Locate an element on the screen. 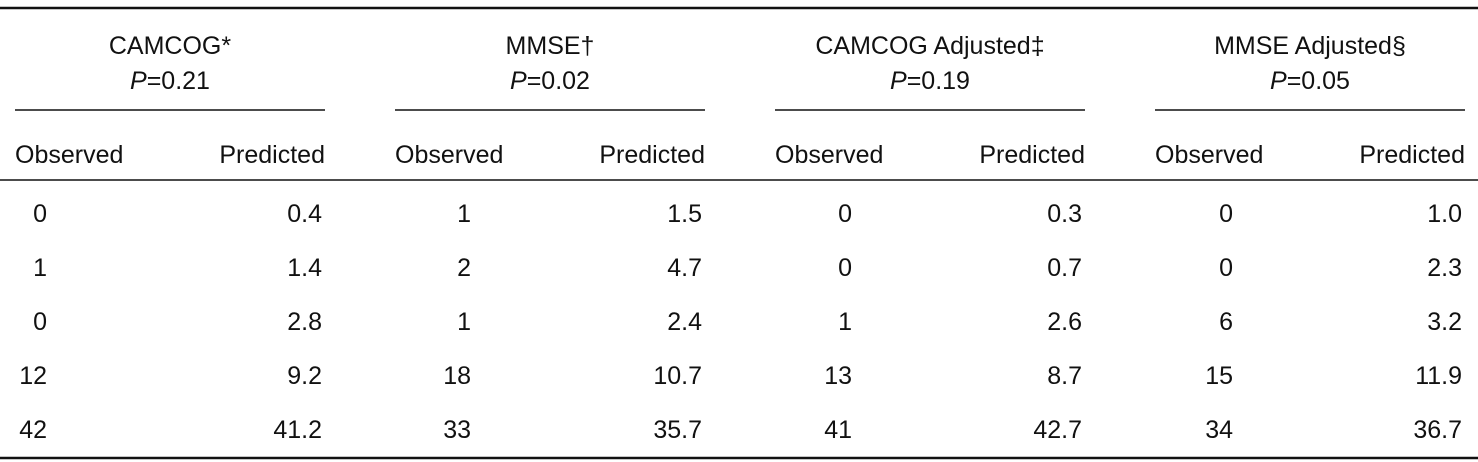  cell: 0.3 is located at coordinates (1064, 214).